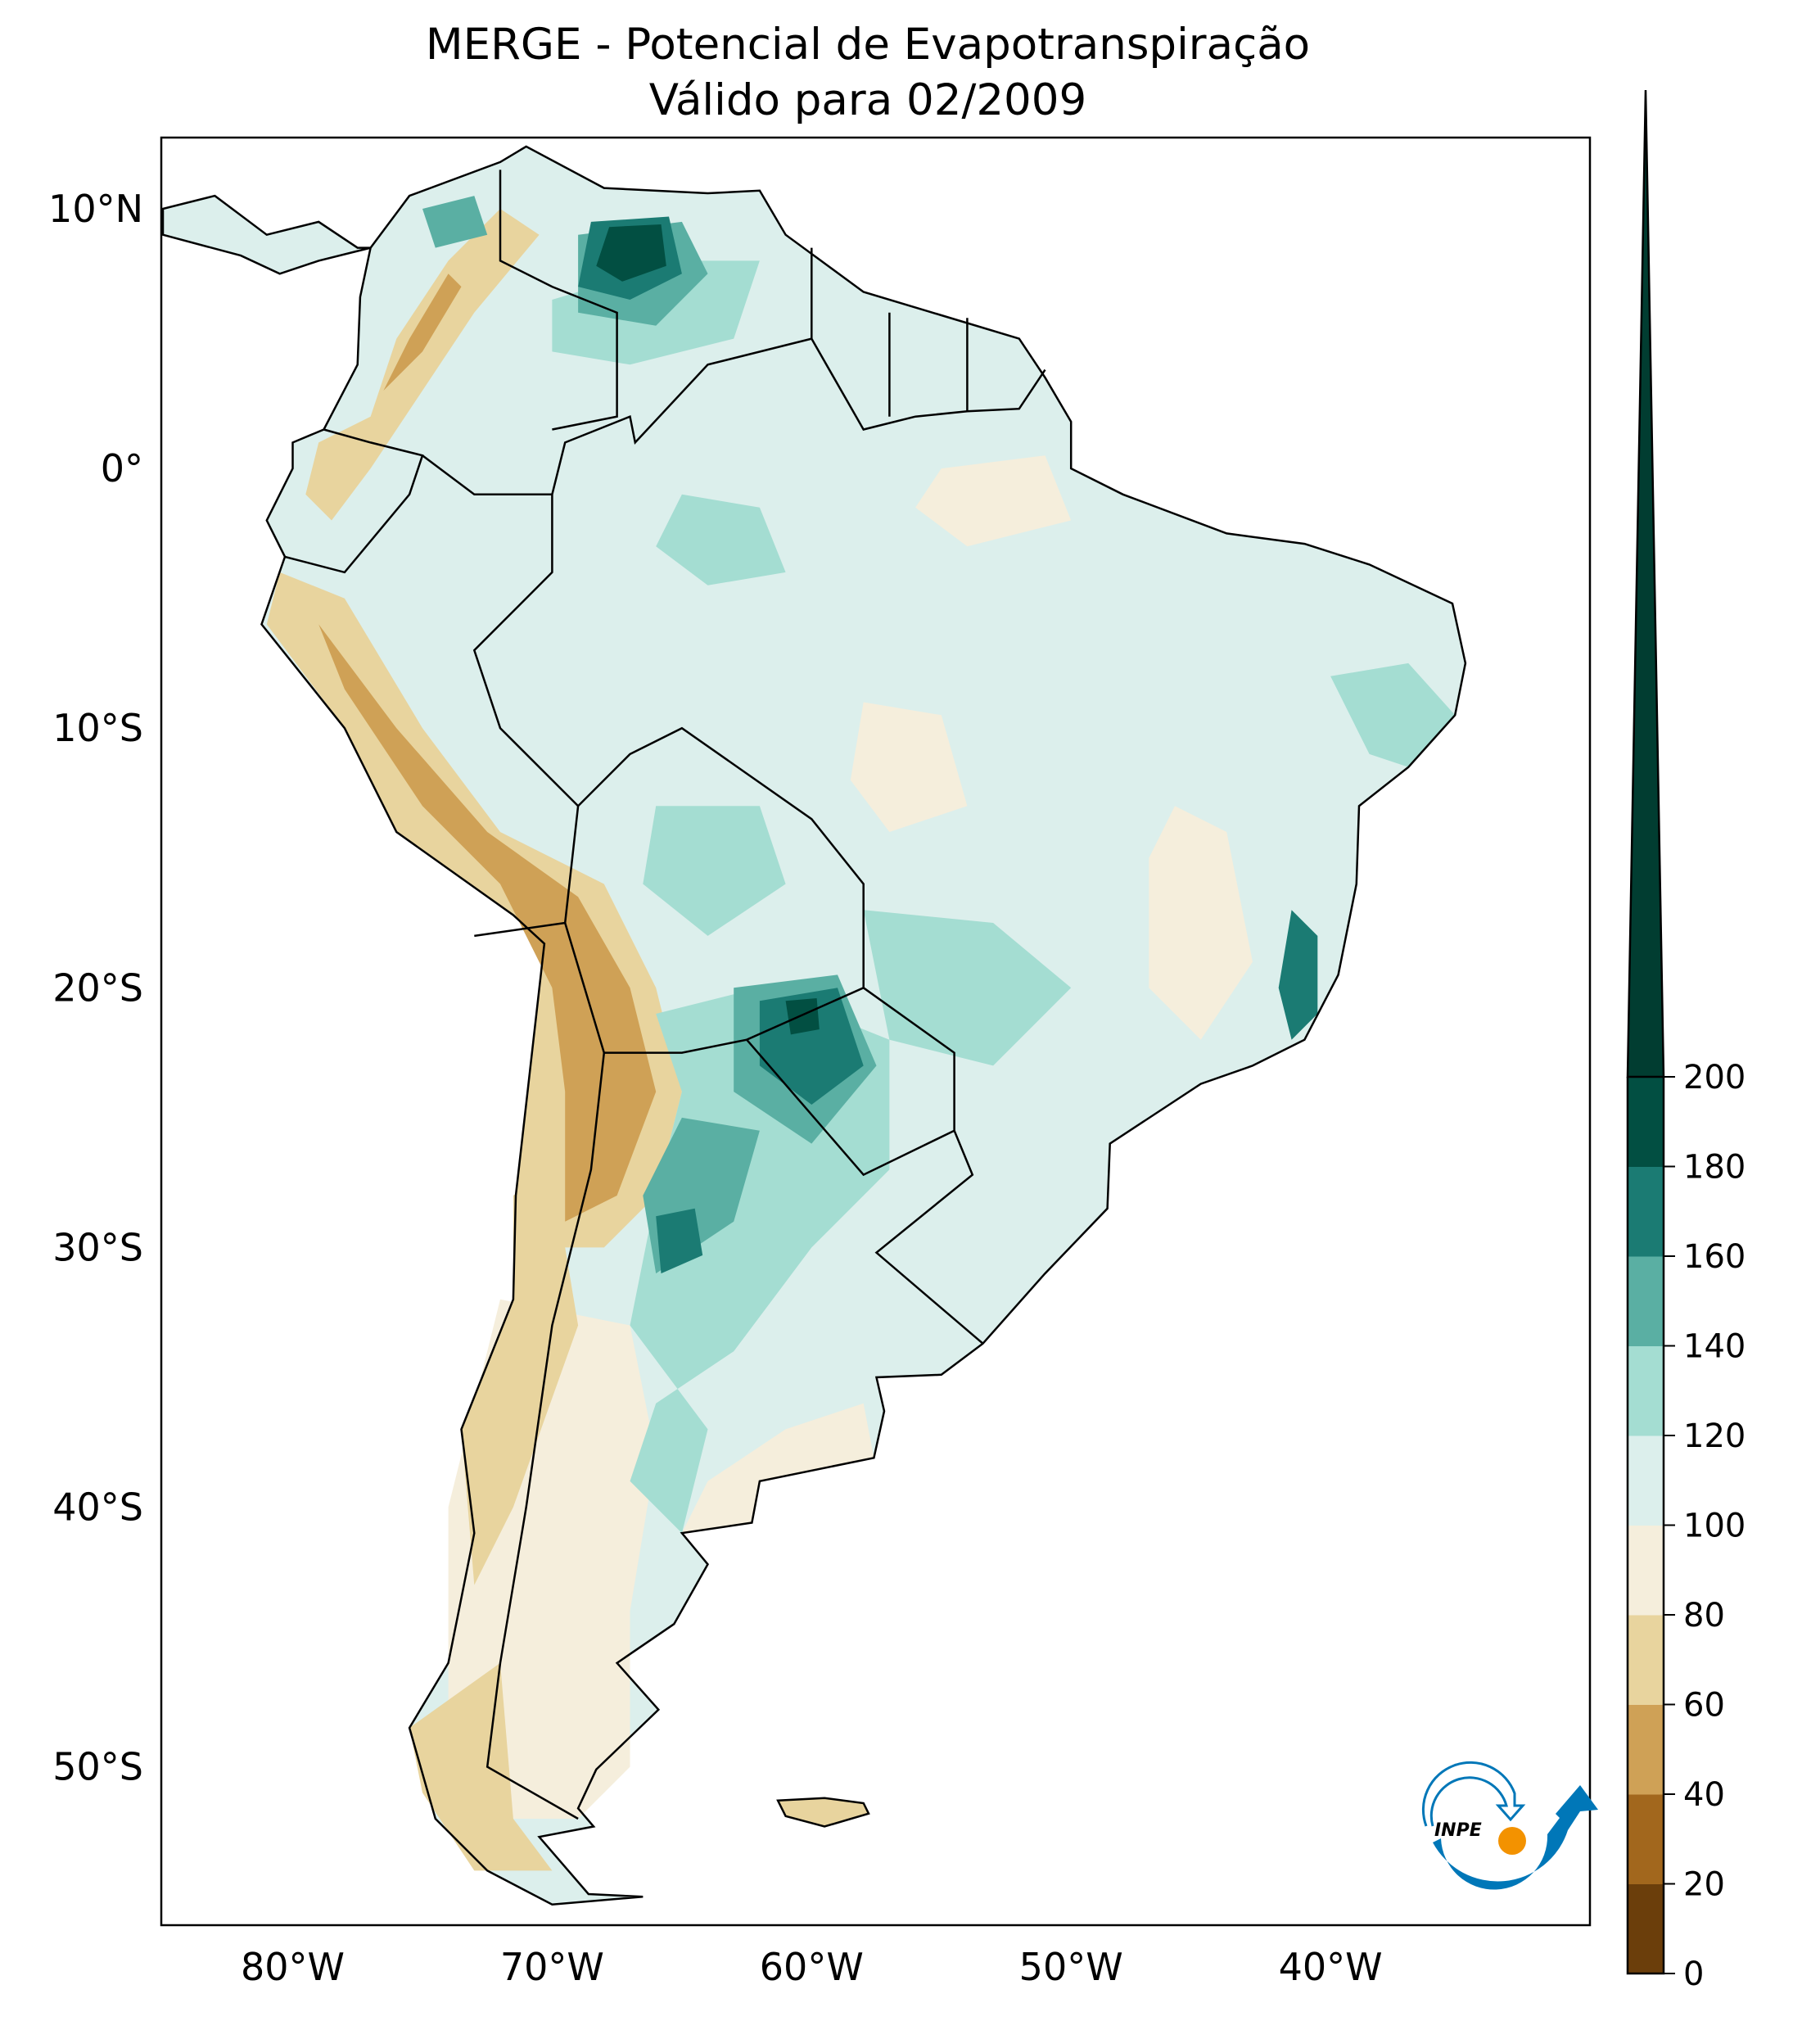 The image size is (1820, 2030). Describe the element at coordinates (1645, 583) in the screenshot. I see `colorbar-extend-arrow` at that location.